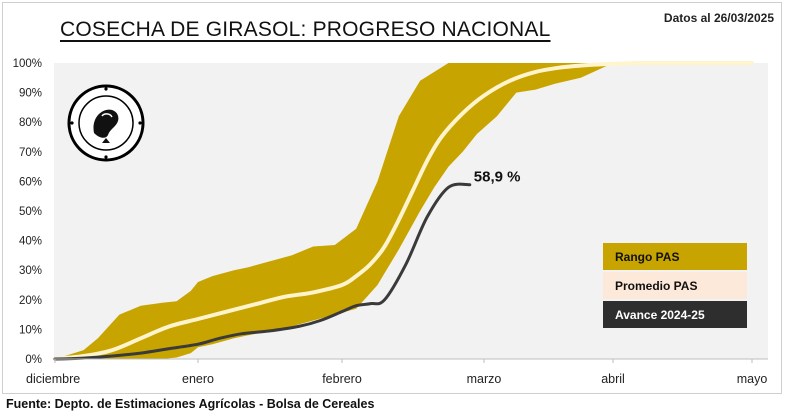  What do you see at coordinates (30, 123) in the screenshot?
I see `y-tick-label: 80%` at bounding box center [30, 123].